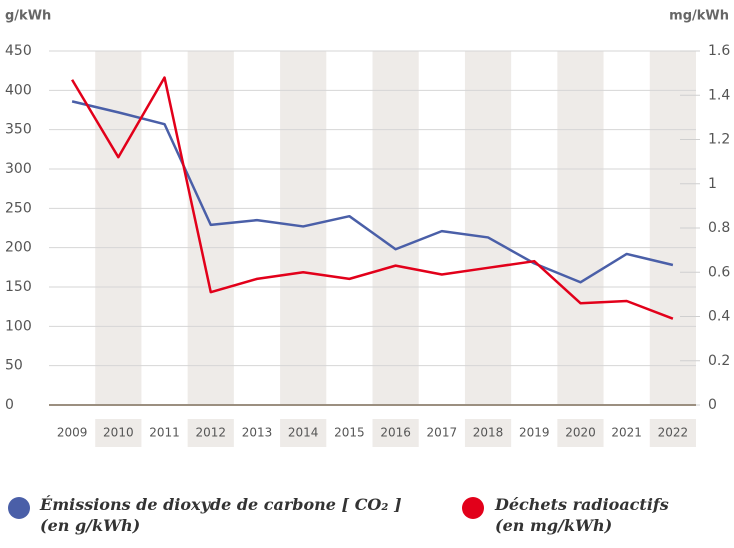 This screenshot has width=734, height=548. Describe the element at coordinates (164, 433) in the screenshot. I see `x-tick-label: 2011` at that location.